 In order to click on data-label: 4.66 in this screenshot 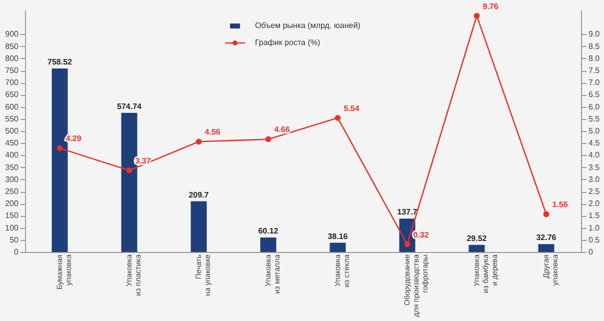, I will do `click(282, 129)`.